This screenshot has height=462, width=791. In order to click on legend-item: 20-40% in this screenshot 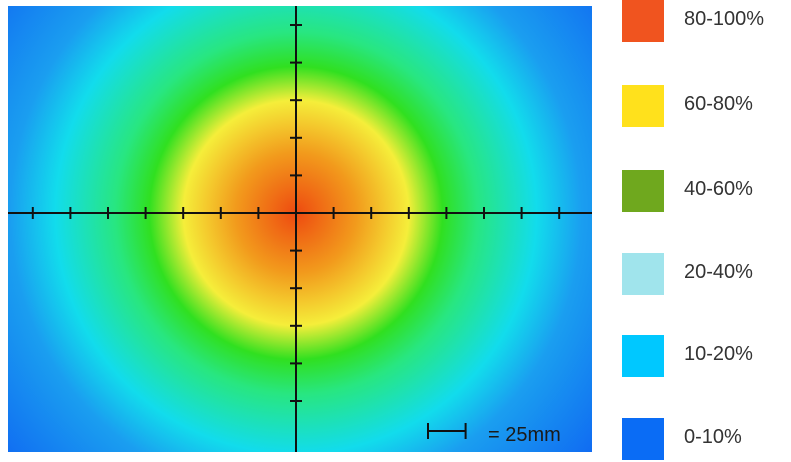, I will do `click(706, 275)`.